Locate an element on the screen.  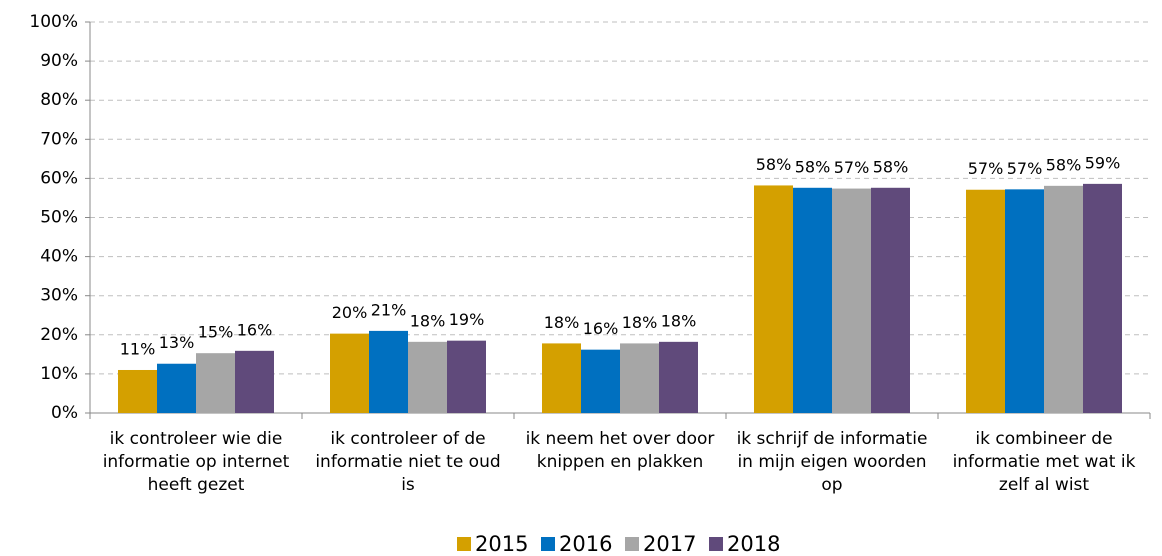
legend-label: 2015 is located at coordinates (501, 544).